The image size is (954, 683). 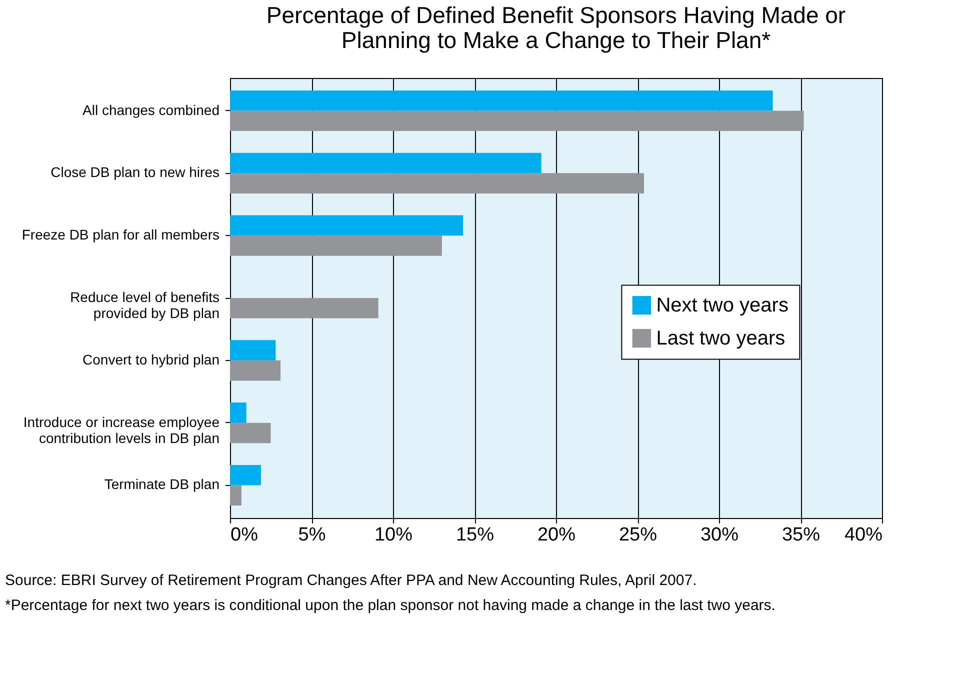 What do you see at coordinates (244, 535) in the screenshot?
I see `x-tick-label: 0%` at bounding box center [244, 535].